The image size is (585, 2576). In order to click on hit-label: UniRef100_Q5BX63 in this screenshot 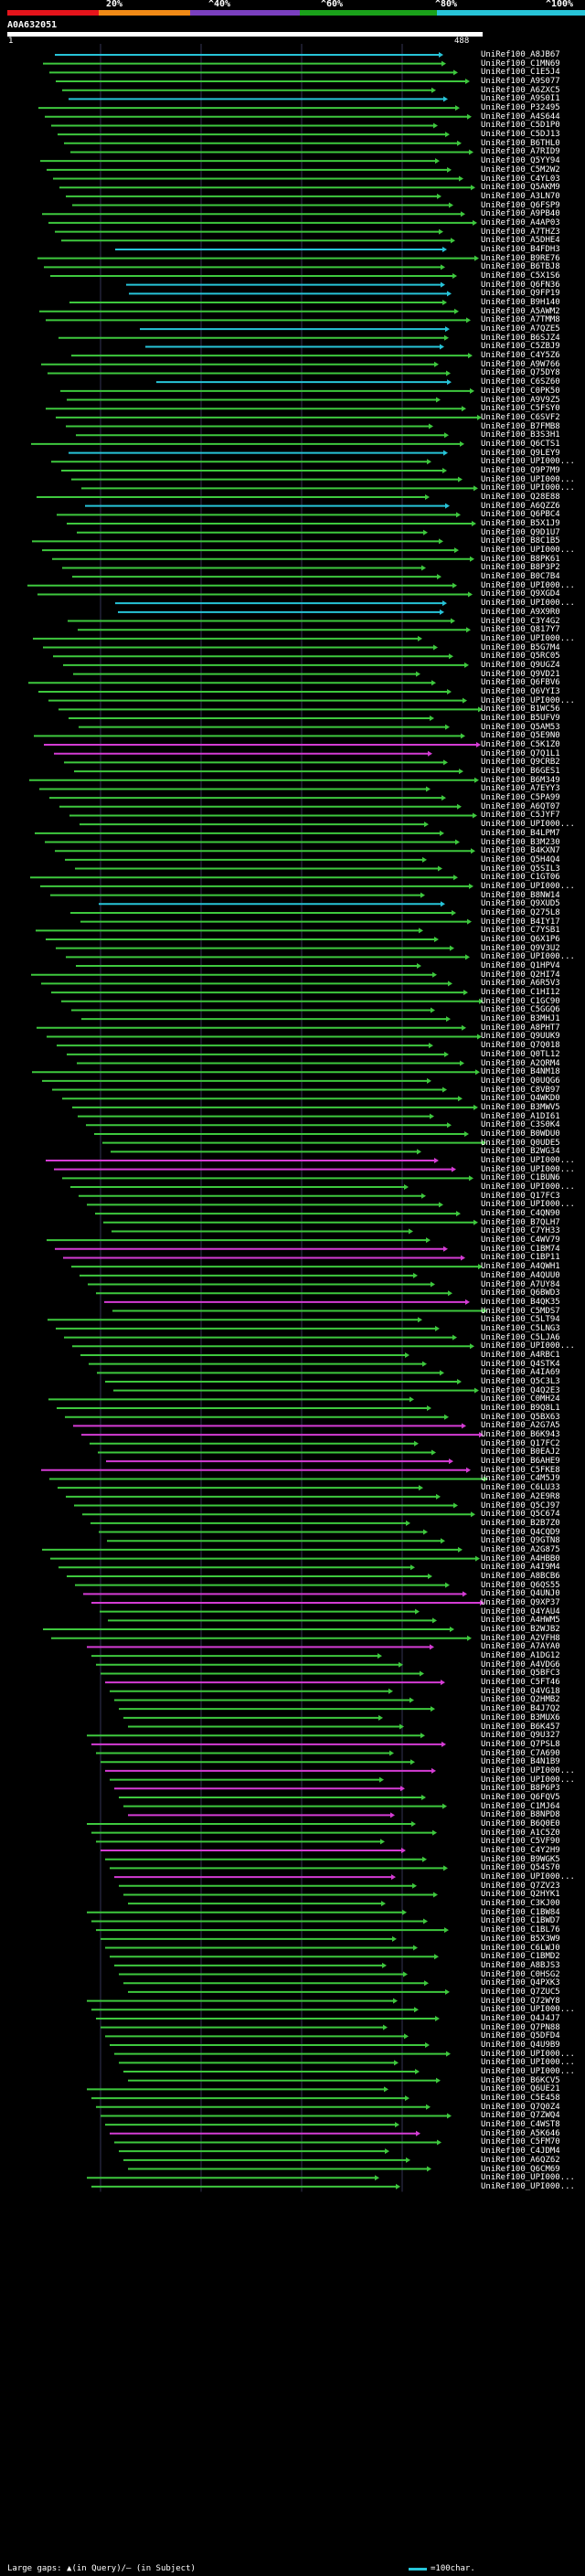, I will do `click(520, 1417)`.